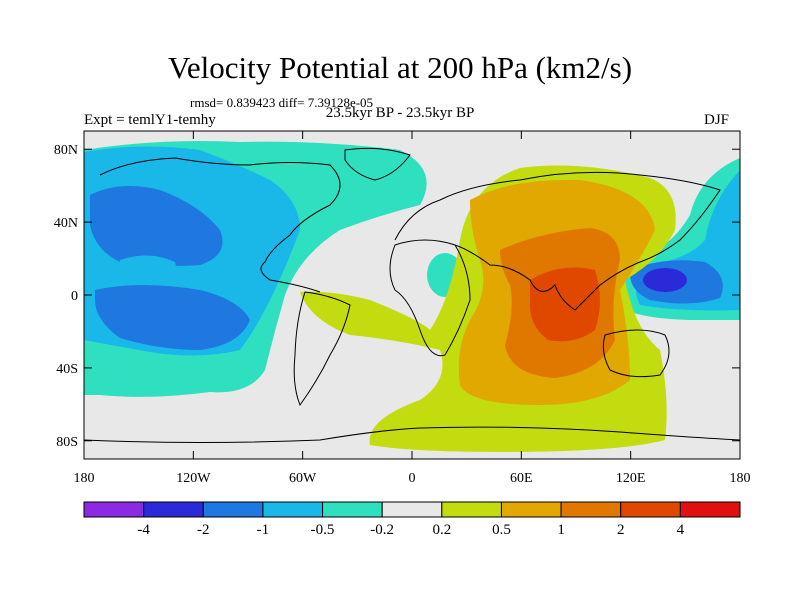  What do you see at coordinates (441, 530) in the screenshot?
I see `colorbar-level-label: 0.2` at bounding box center [441, 530].